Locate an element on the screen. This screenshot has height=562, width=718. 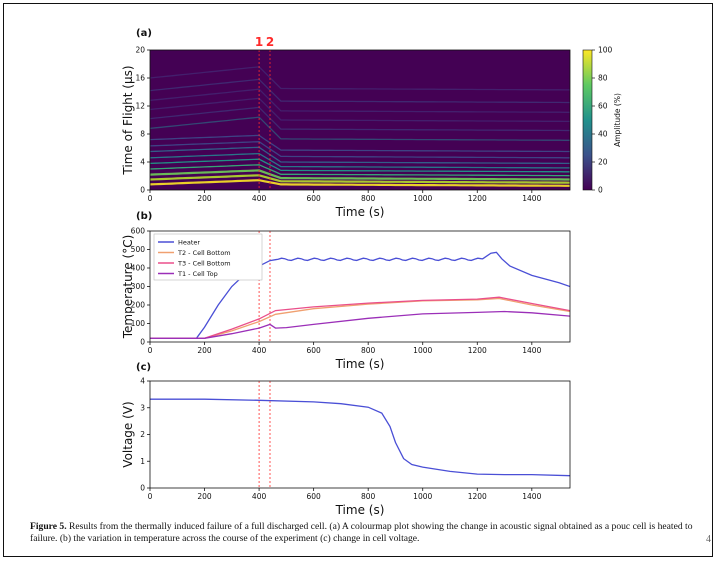
y-tick-label: 3 is located at coordinates (142, 407).